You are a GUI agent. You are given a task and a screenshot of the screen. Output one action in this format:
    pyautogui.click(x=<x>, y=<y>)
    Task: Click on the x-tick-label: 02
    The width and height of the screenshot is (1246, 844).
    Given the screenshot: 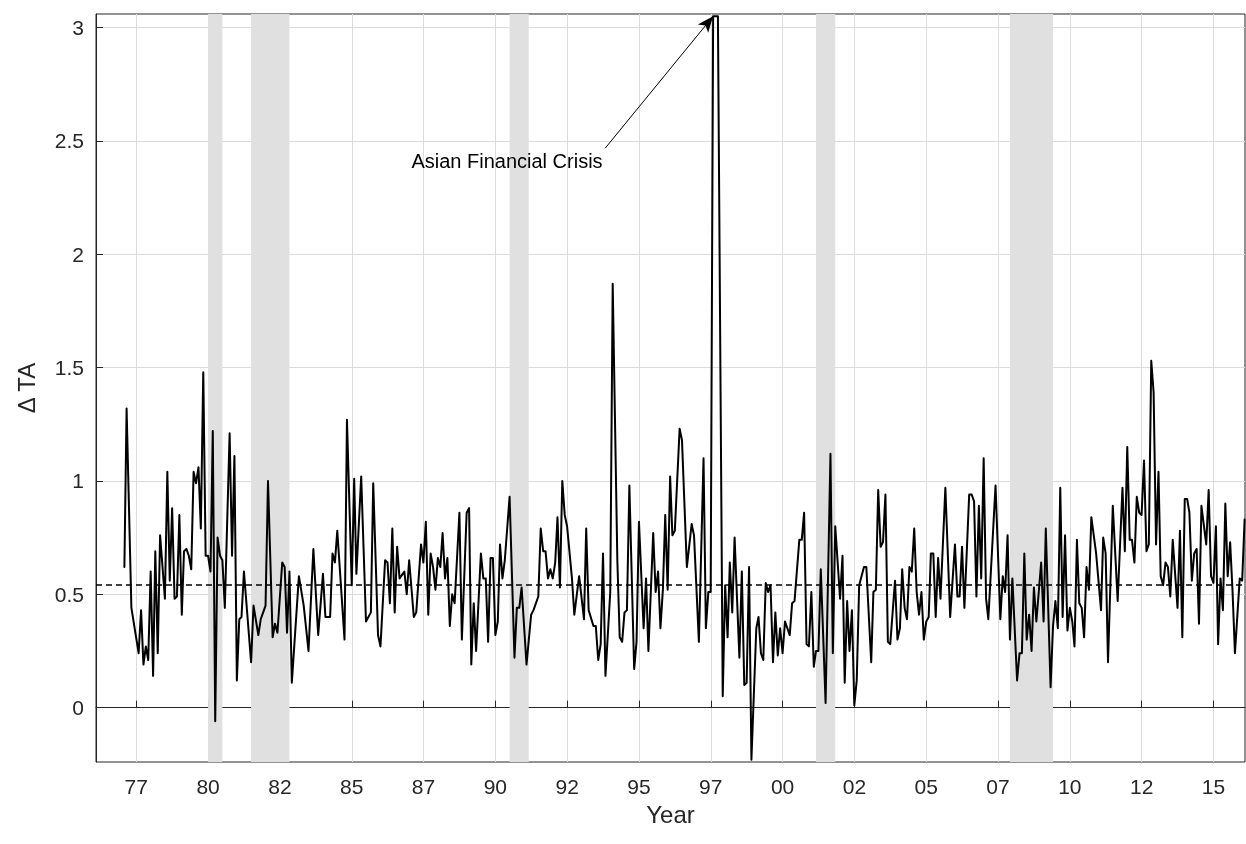 What is the action you would take?
    pyautogui.click(x=854, y=786)
    